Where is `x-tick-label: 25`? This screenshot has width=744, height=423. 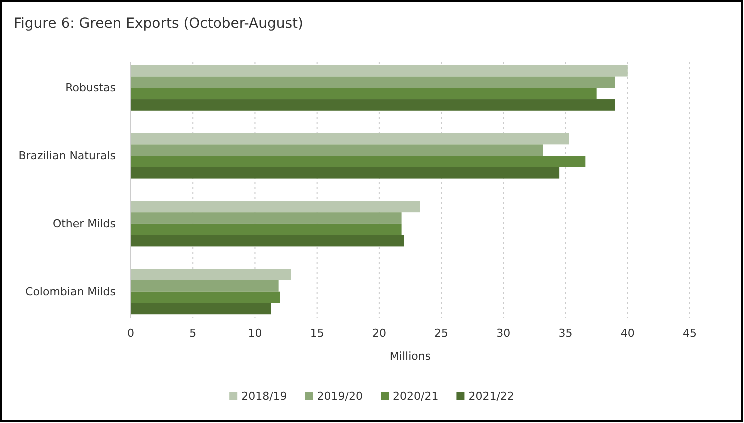 x-tick-label: 25 is located at coordinates (441, 333).